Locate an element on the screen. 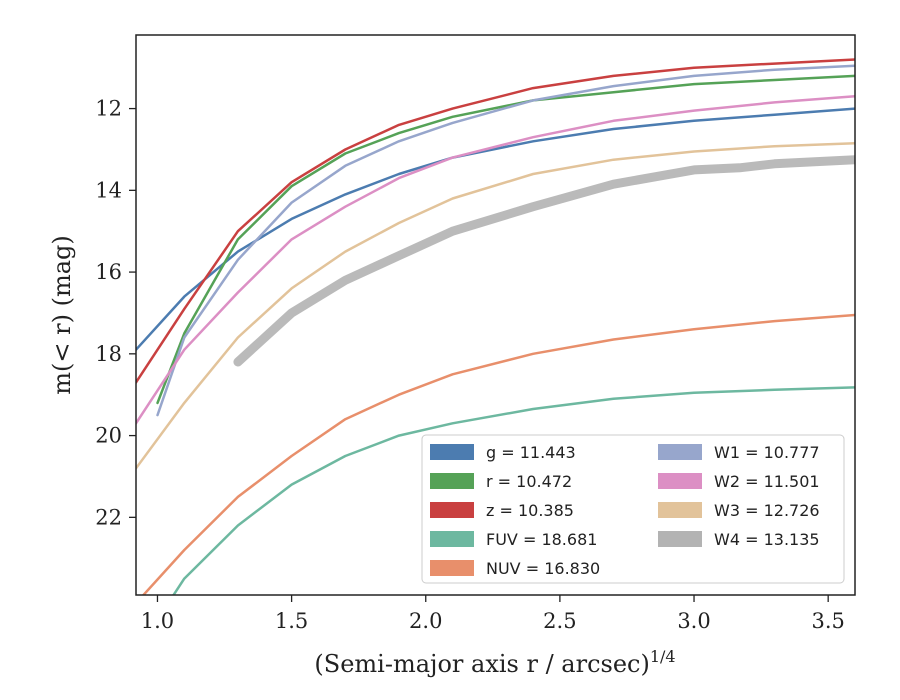 The width and height of the screenshot is (900, 700). x-axis-label-text: (Semi-major axis r / arcsec) is located at coordinates (481, 664).